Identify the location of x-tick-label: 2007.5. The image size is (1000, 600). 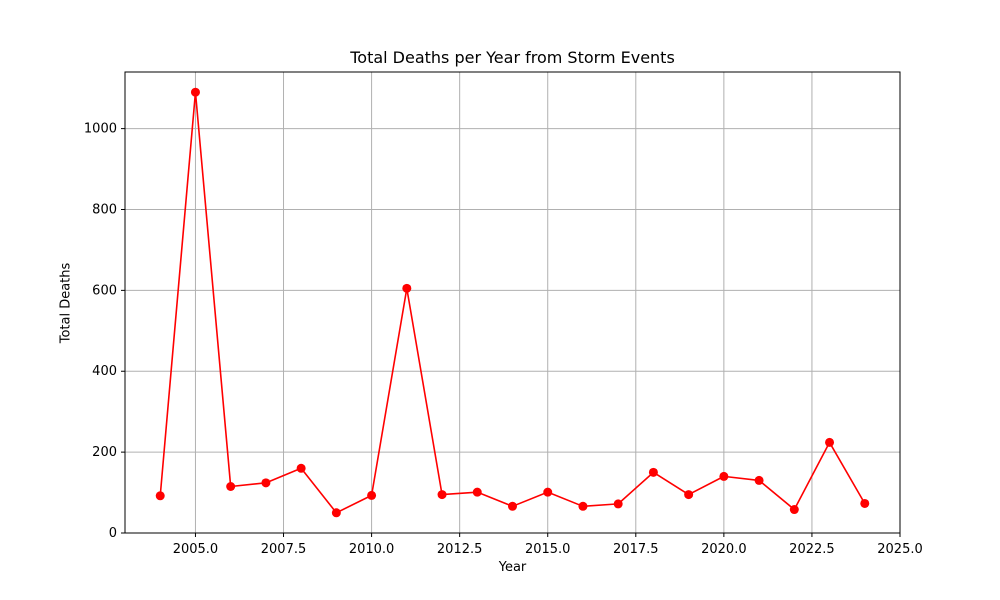
(284, 549).